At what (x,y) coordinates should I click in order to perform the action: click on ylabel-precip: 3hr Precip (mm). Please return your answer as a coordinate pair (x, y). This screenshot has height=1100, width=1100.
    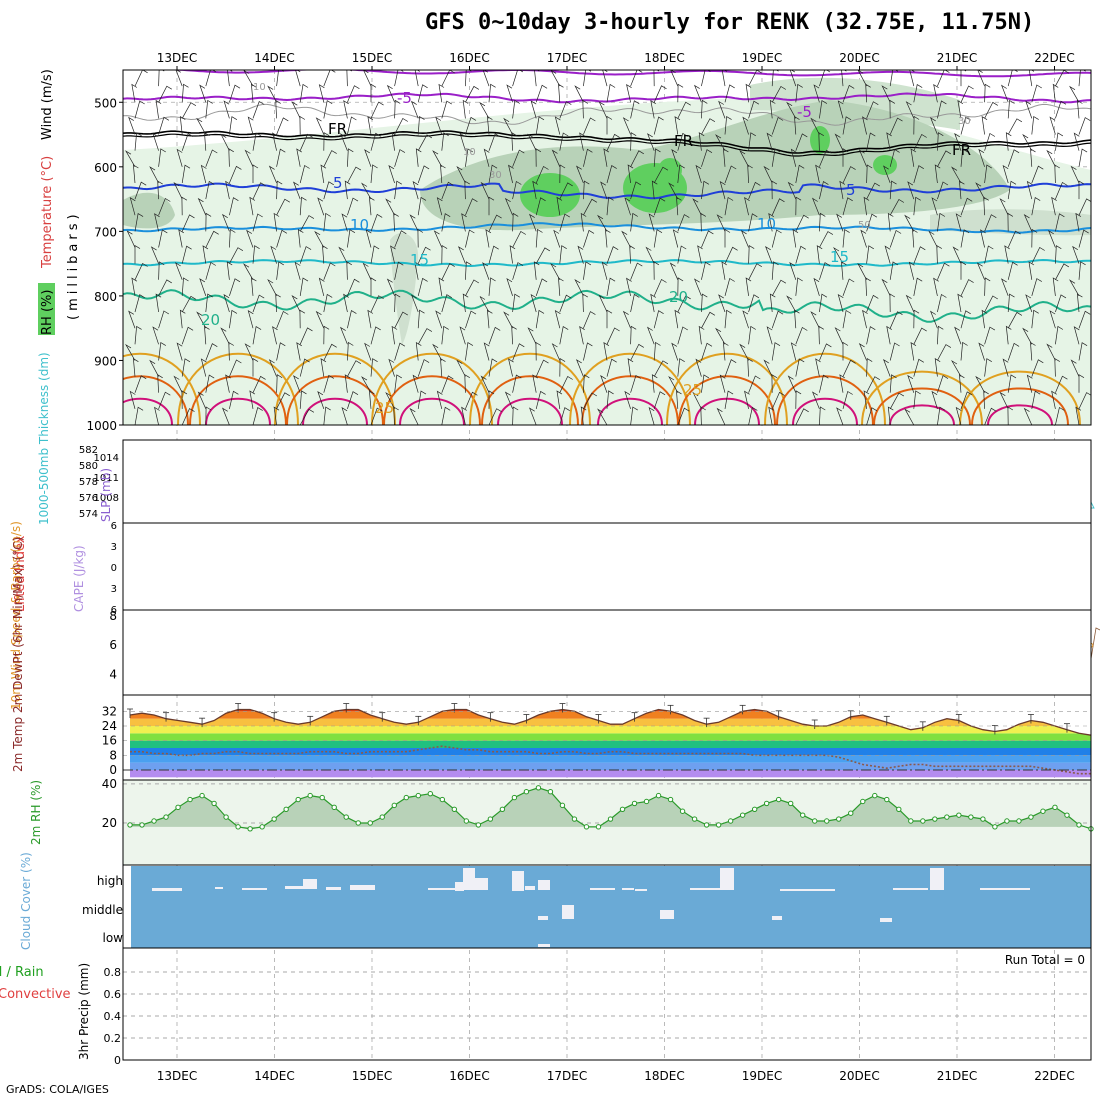
    Looking at the image, I should click on (84, 1011).